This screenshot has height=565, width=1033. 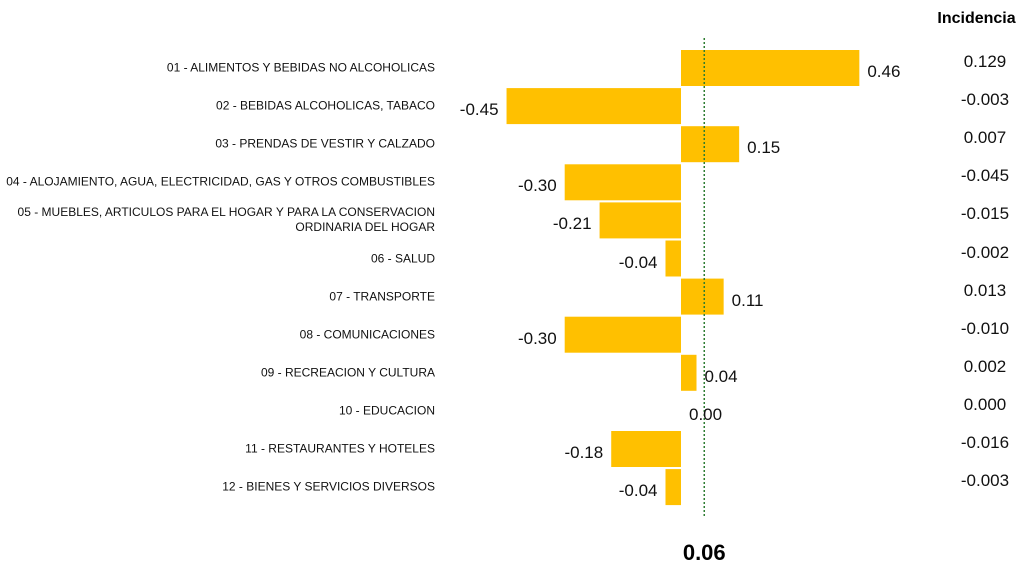 What do you see at coordinates (985, 442) in the screenshot?
I see `incidencia-value: -0.016` at bounding box center [985, 442].